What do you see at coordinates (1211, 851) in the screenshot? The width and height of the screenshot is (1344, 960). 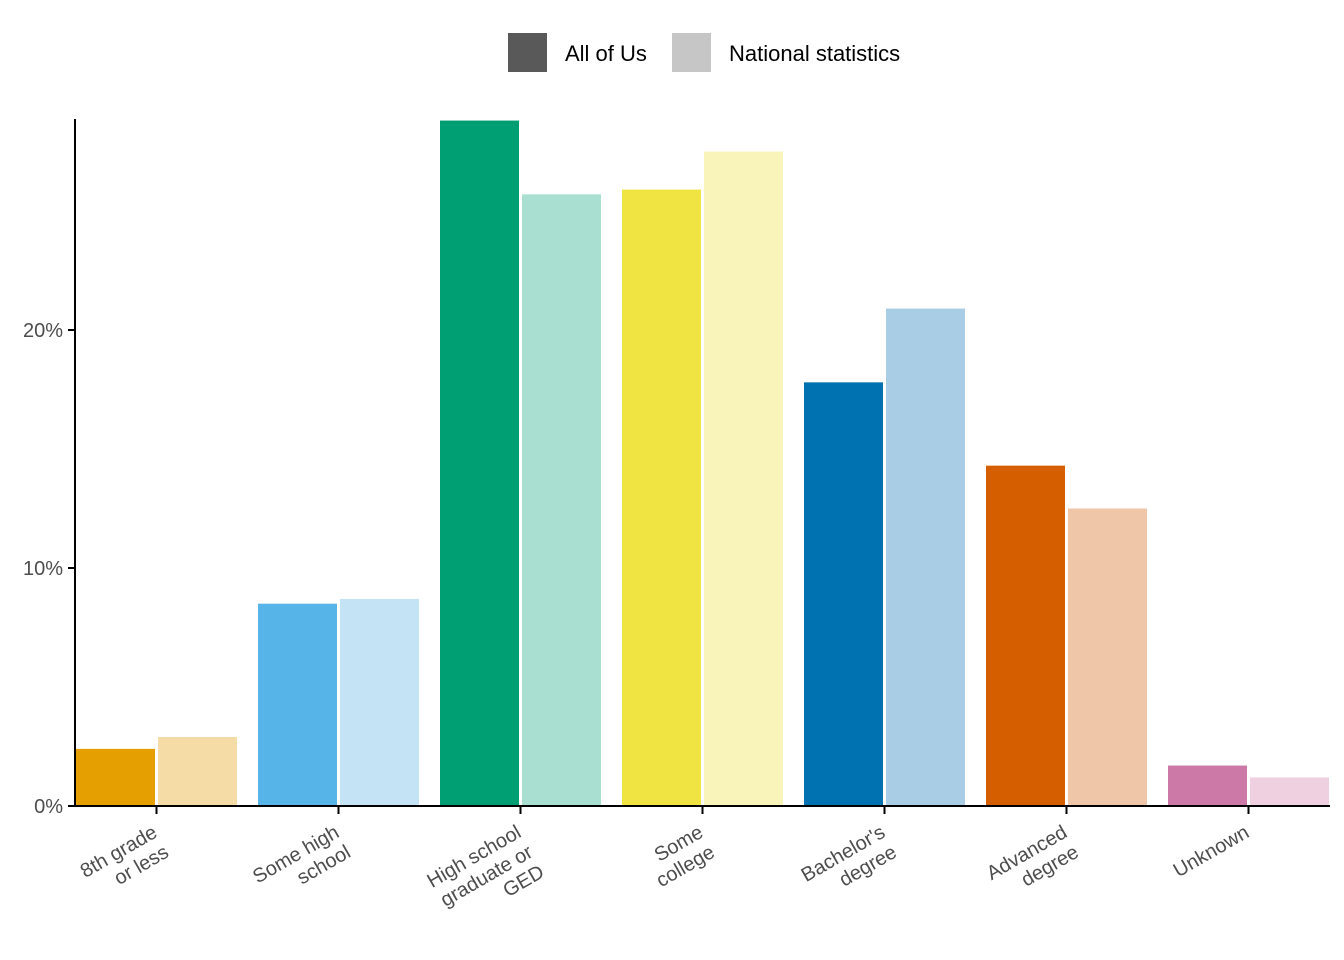 I see `x-tick-label-6: Unknown` at bounding box center [1211, 851].